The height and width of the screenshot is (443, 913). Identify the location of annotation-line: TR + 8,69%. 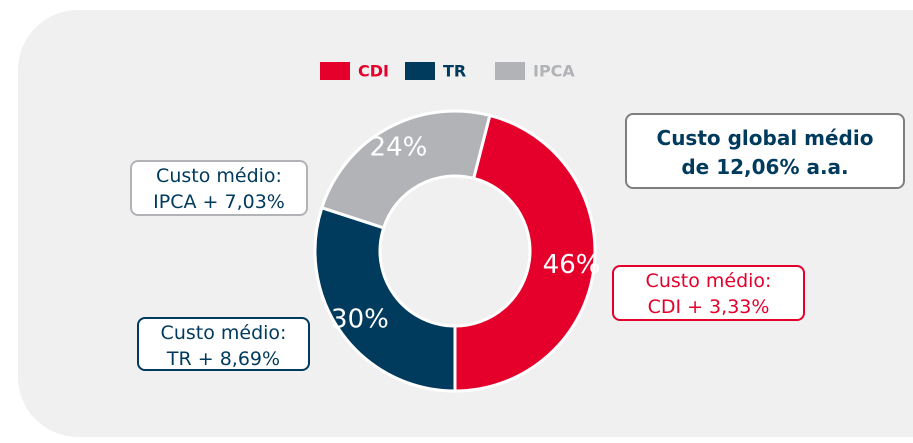
(223, 359).